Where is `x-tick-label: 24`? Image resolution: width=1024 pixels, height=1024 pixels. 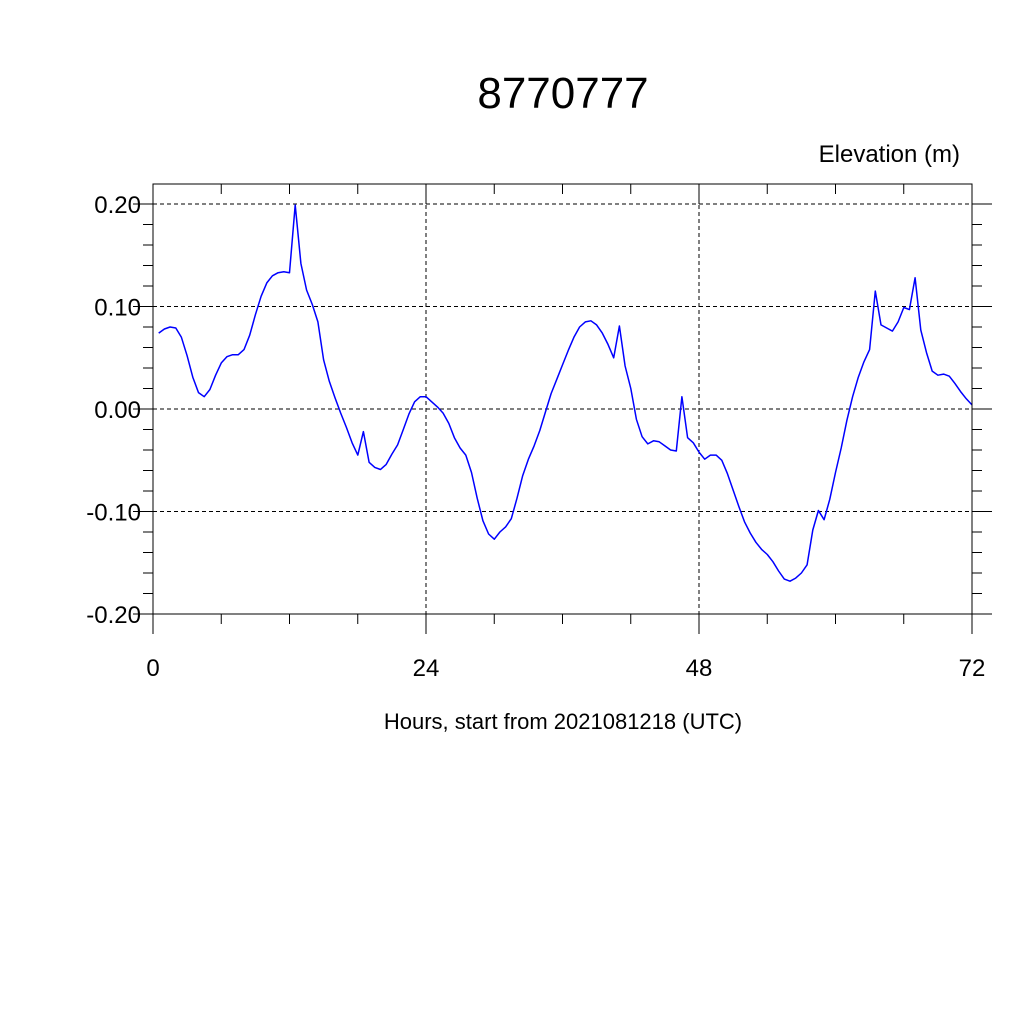 x-tick-label: 24 is located at coordinates (426, 668).